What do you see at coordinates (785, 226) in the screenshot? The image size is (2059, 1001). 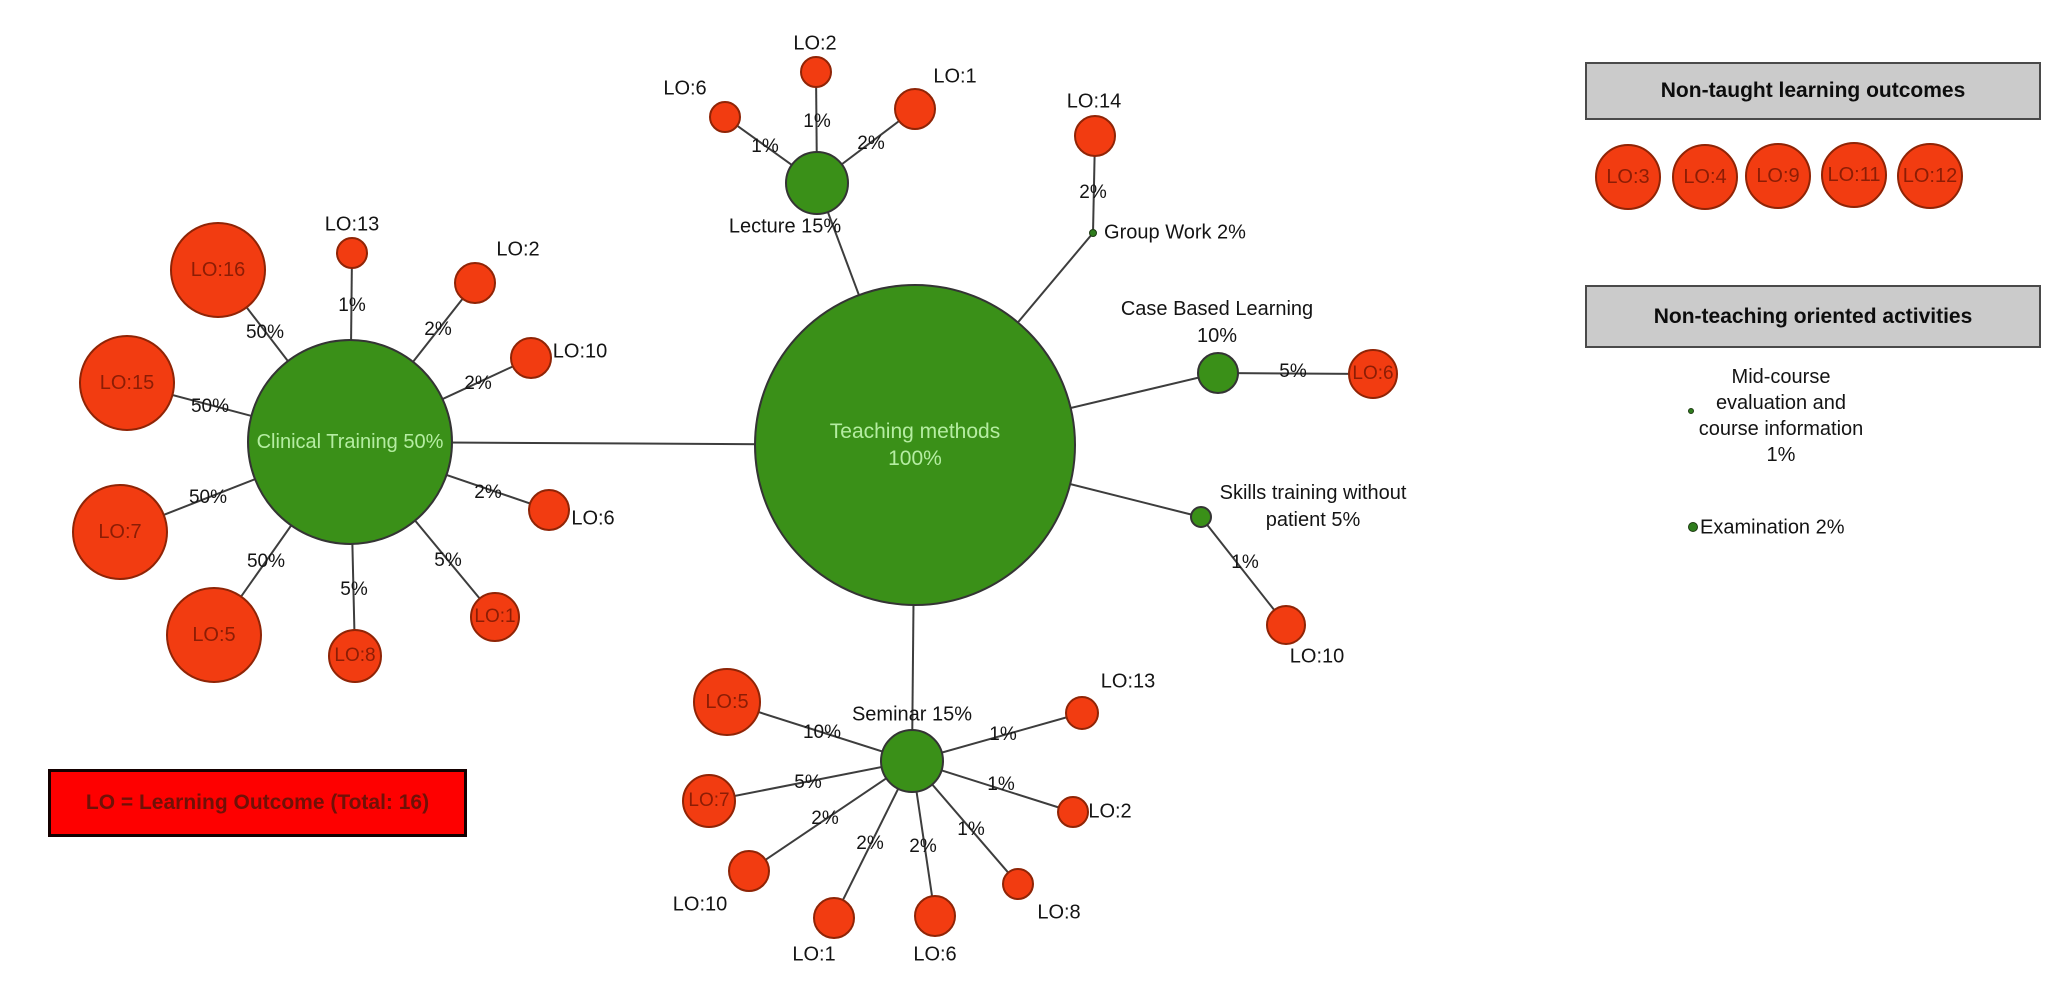 I see `label-lecture: Lecture 15%` at bounding box center [785, 226].